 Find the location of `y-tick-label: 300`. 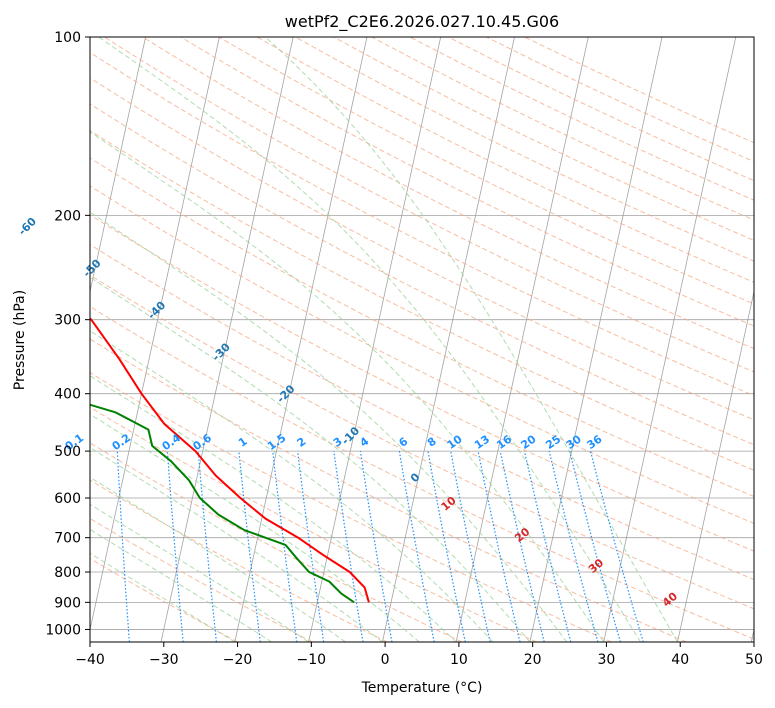

y-tick-label: 300 is located at coordinates (67, 321).